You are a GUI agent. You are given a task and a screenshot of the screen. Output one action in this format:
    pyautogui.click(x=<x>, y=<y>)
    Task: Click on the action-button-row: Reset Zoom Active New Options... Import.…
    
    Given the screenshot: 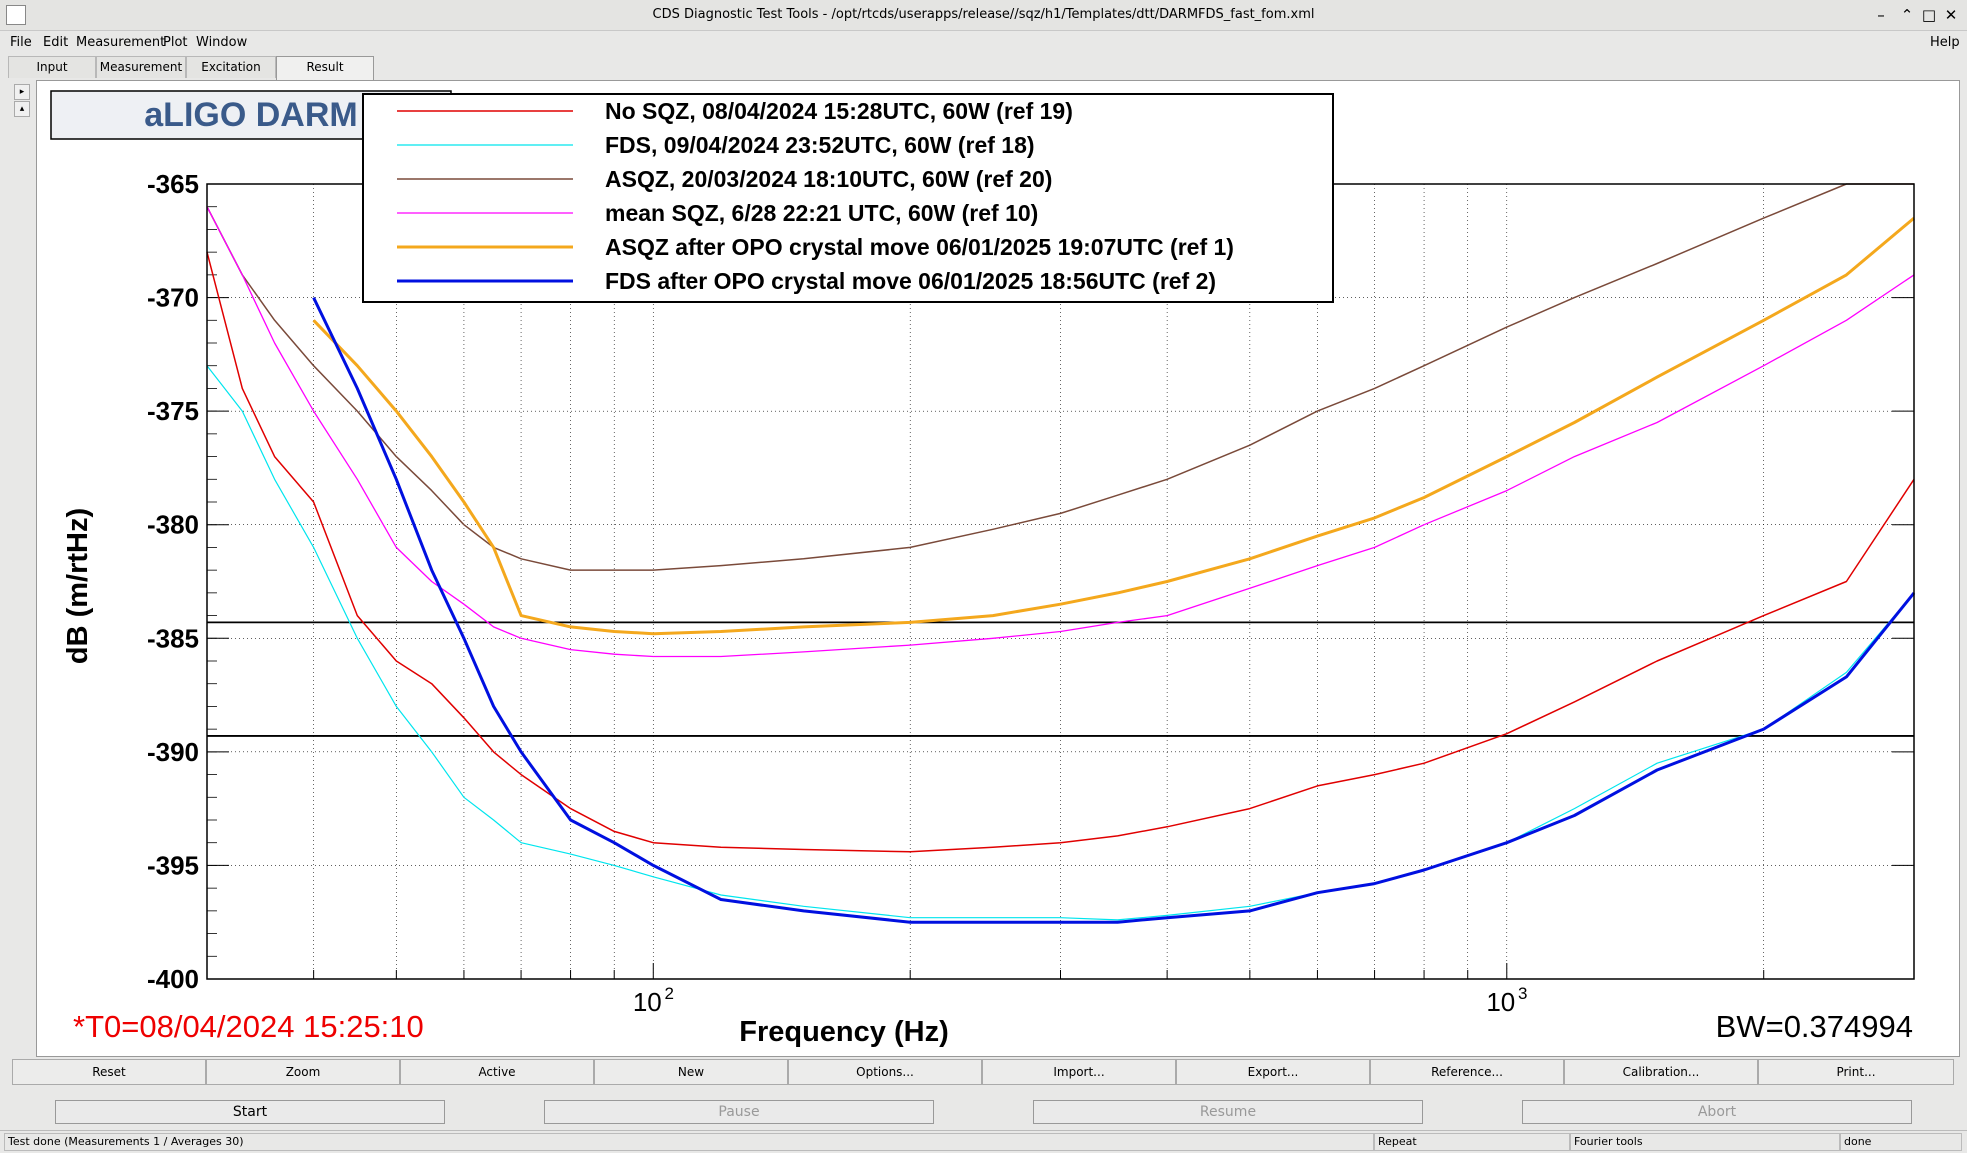 What is the action you would take?
    pyautogui.click(x=983, y=1072)
    